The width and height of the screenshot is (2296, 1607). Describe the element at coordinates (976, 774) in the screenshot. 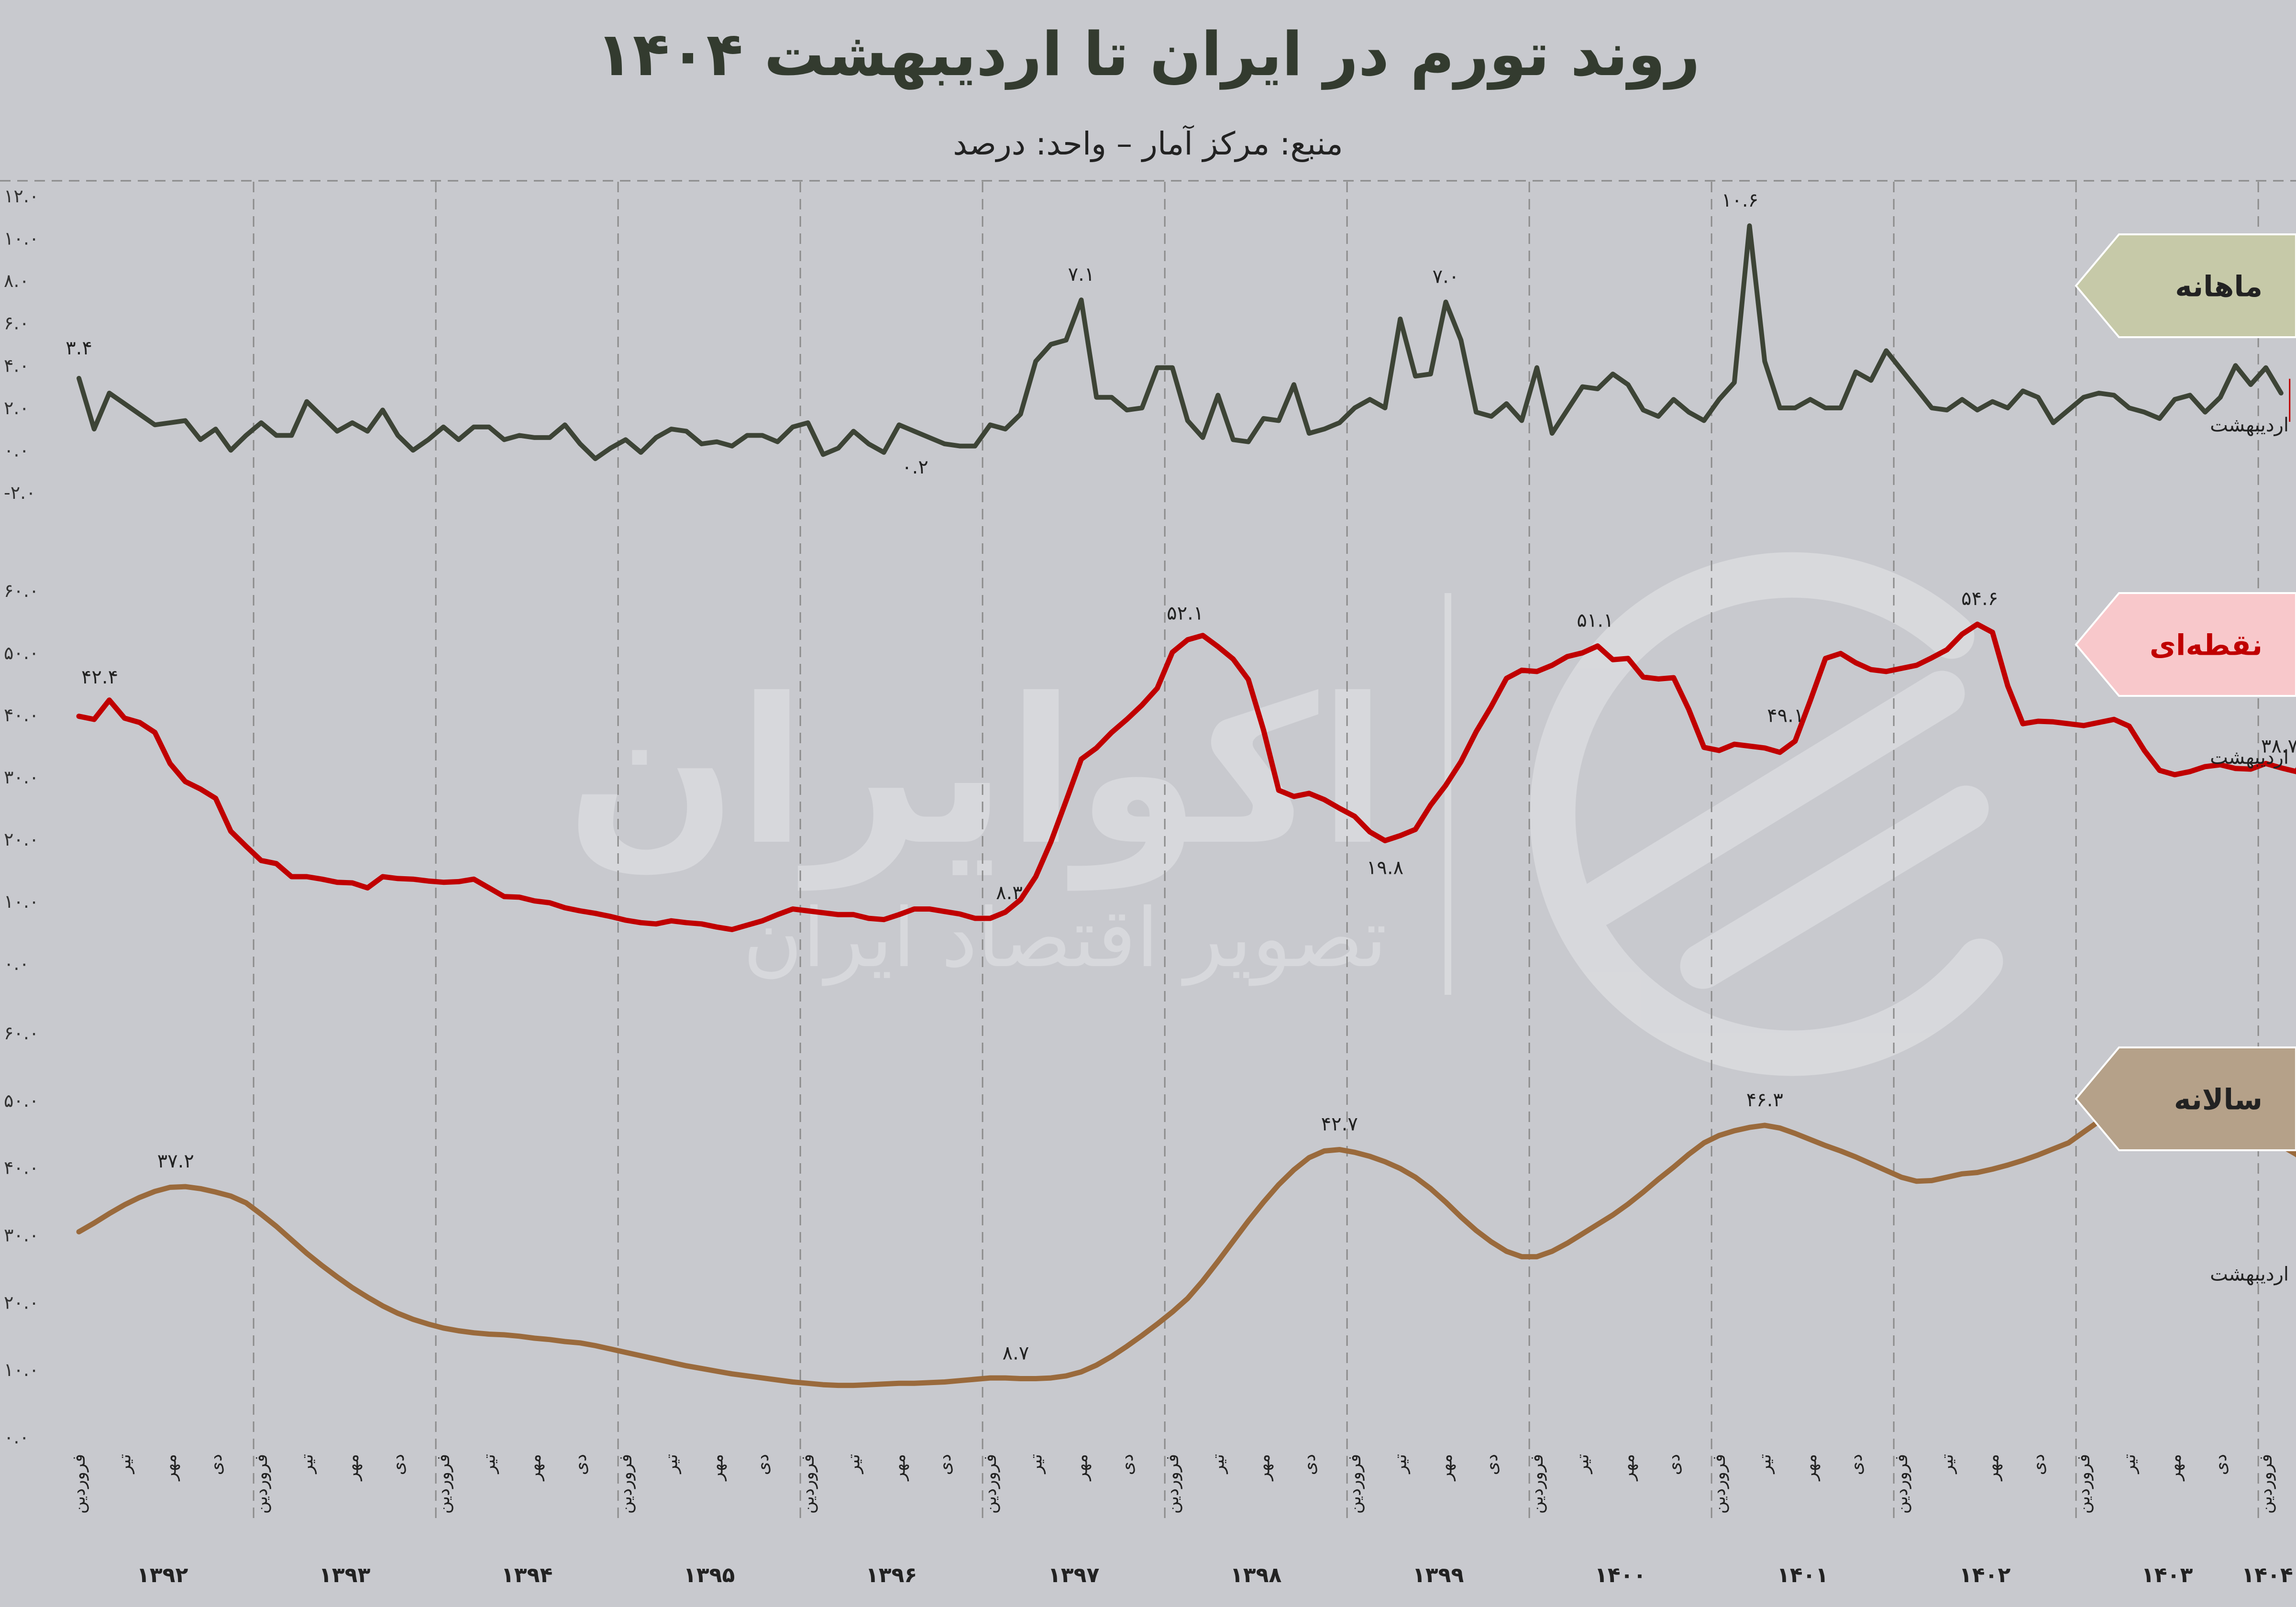

I see `watermark-main: اکوایران` at that location.